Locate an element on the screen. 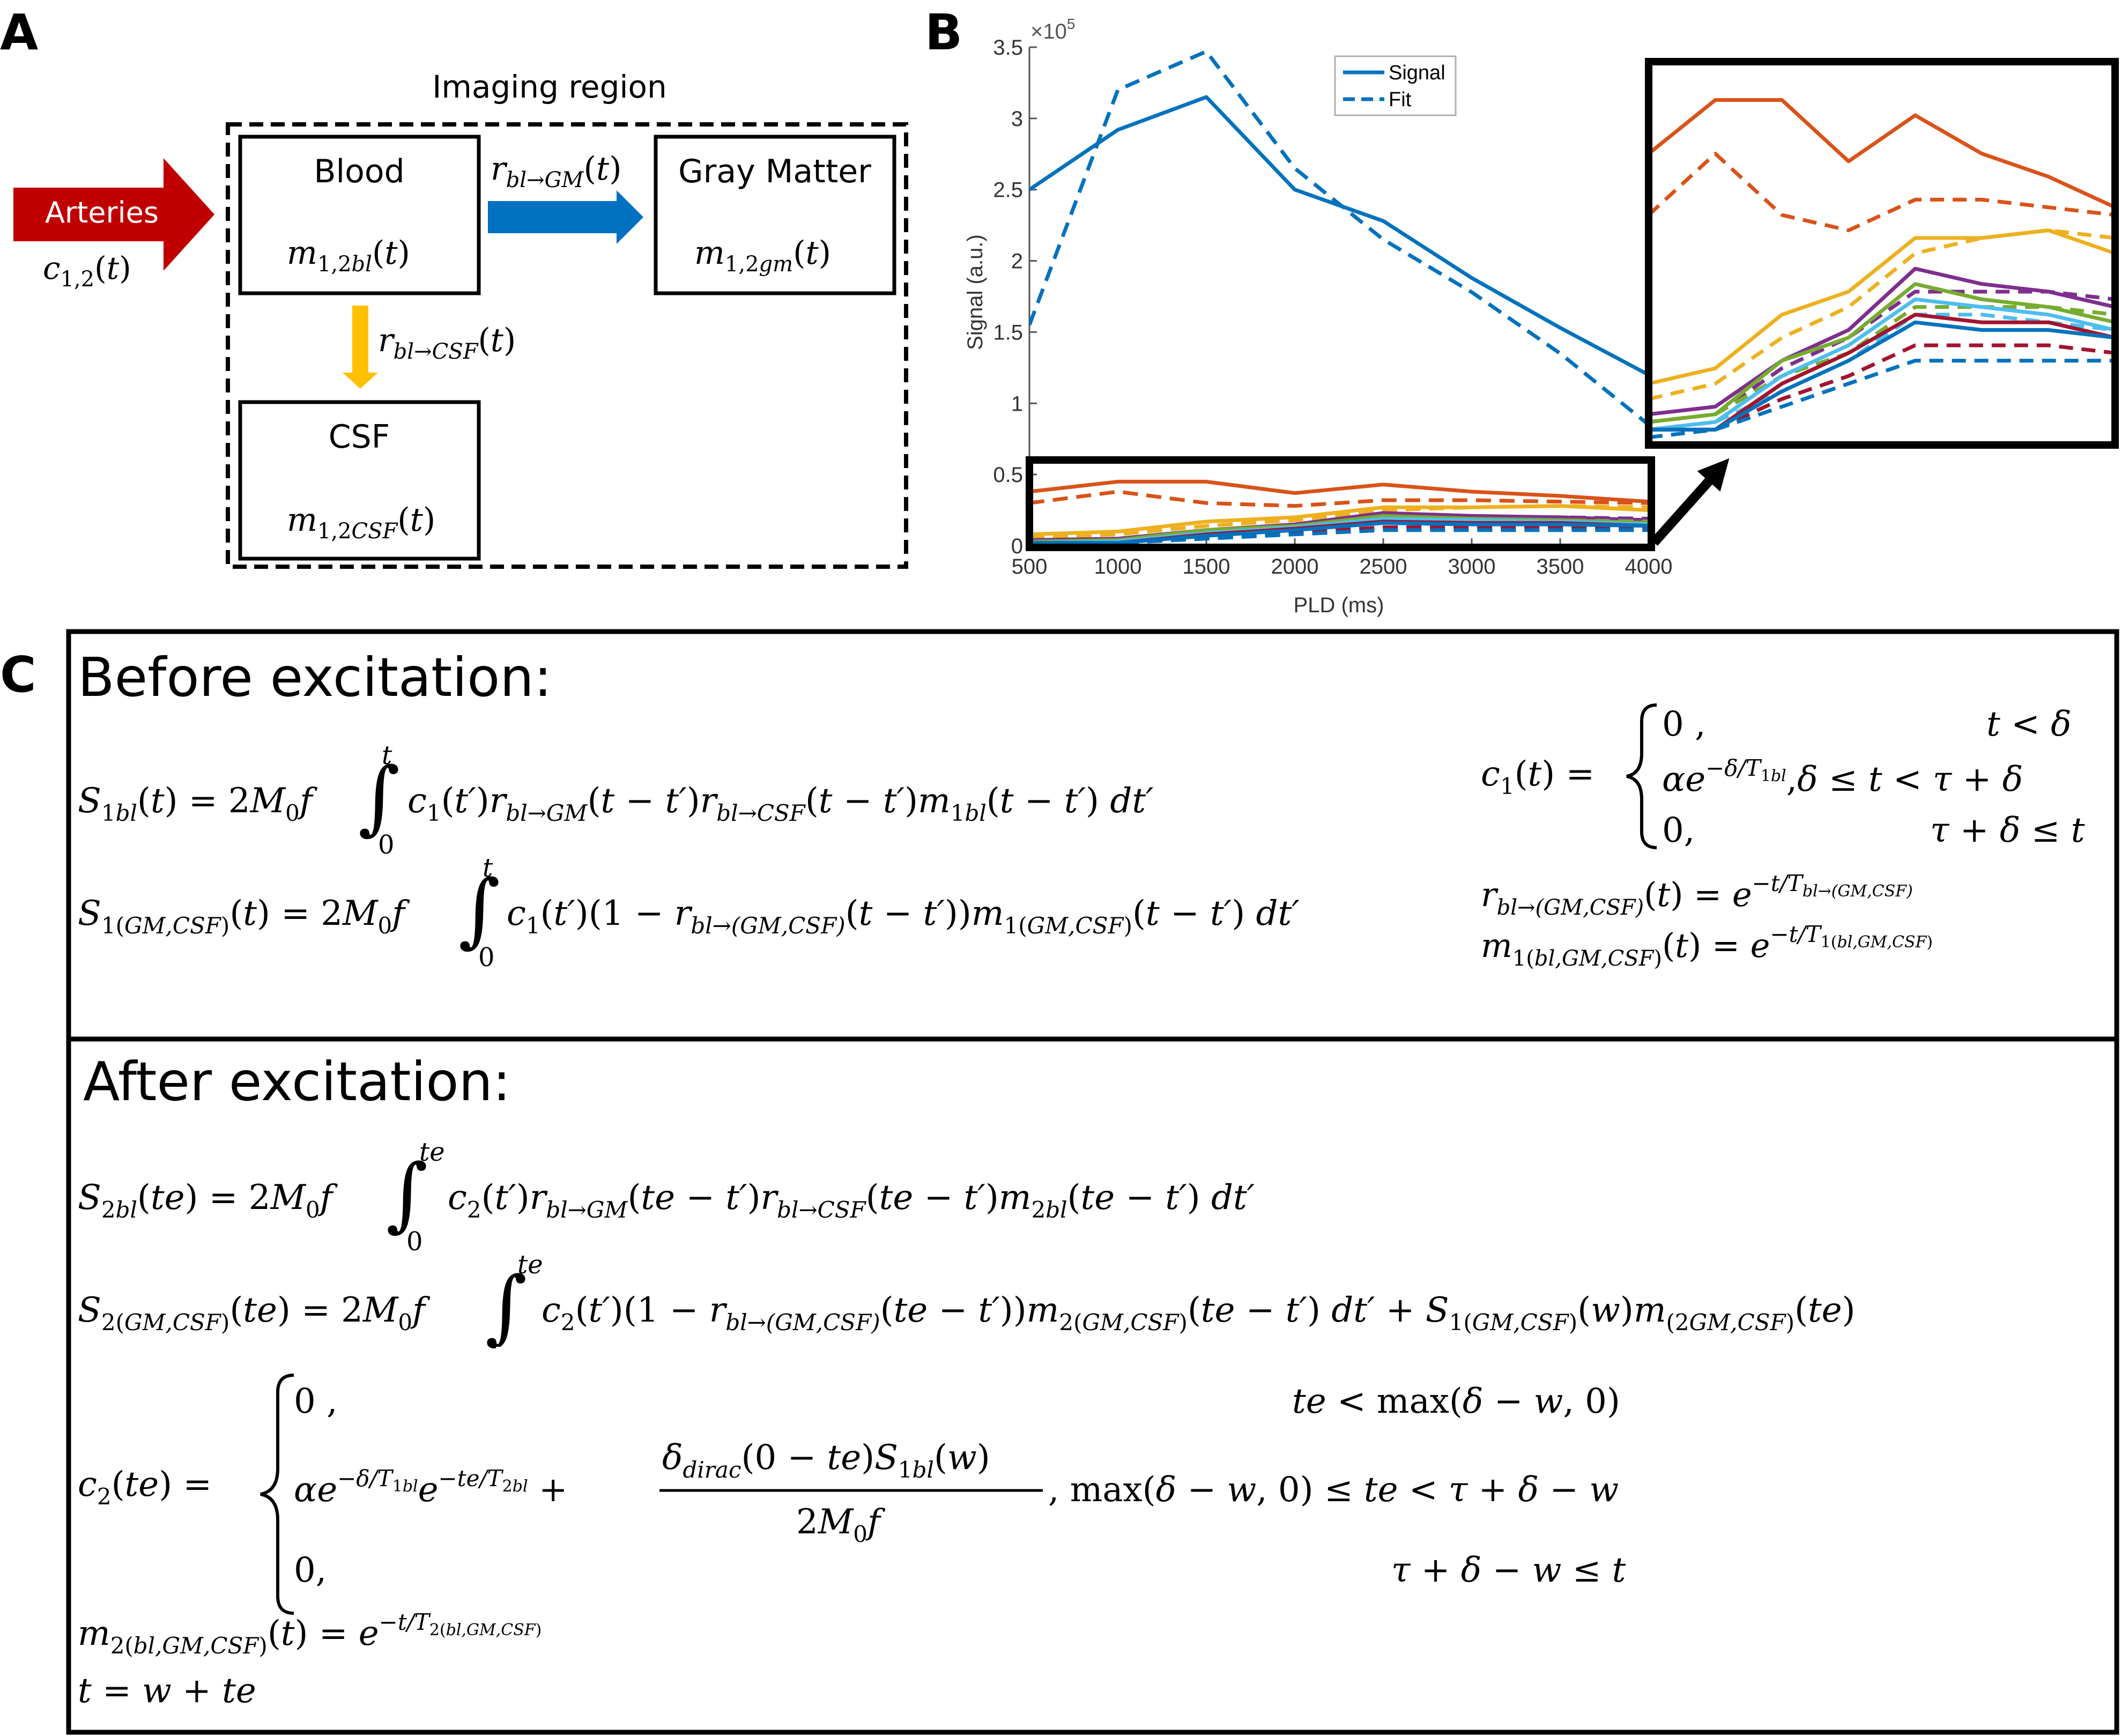  gray-matter-magnetization: m1,2gm(t) is located at coordinates (762, 256).